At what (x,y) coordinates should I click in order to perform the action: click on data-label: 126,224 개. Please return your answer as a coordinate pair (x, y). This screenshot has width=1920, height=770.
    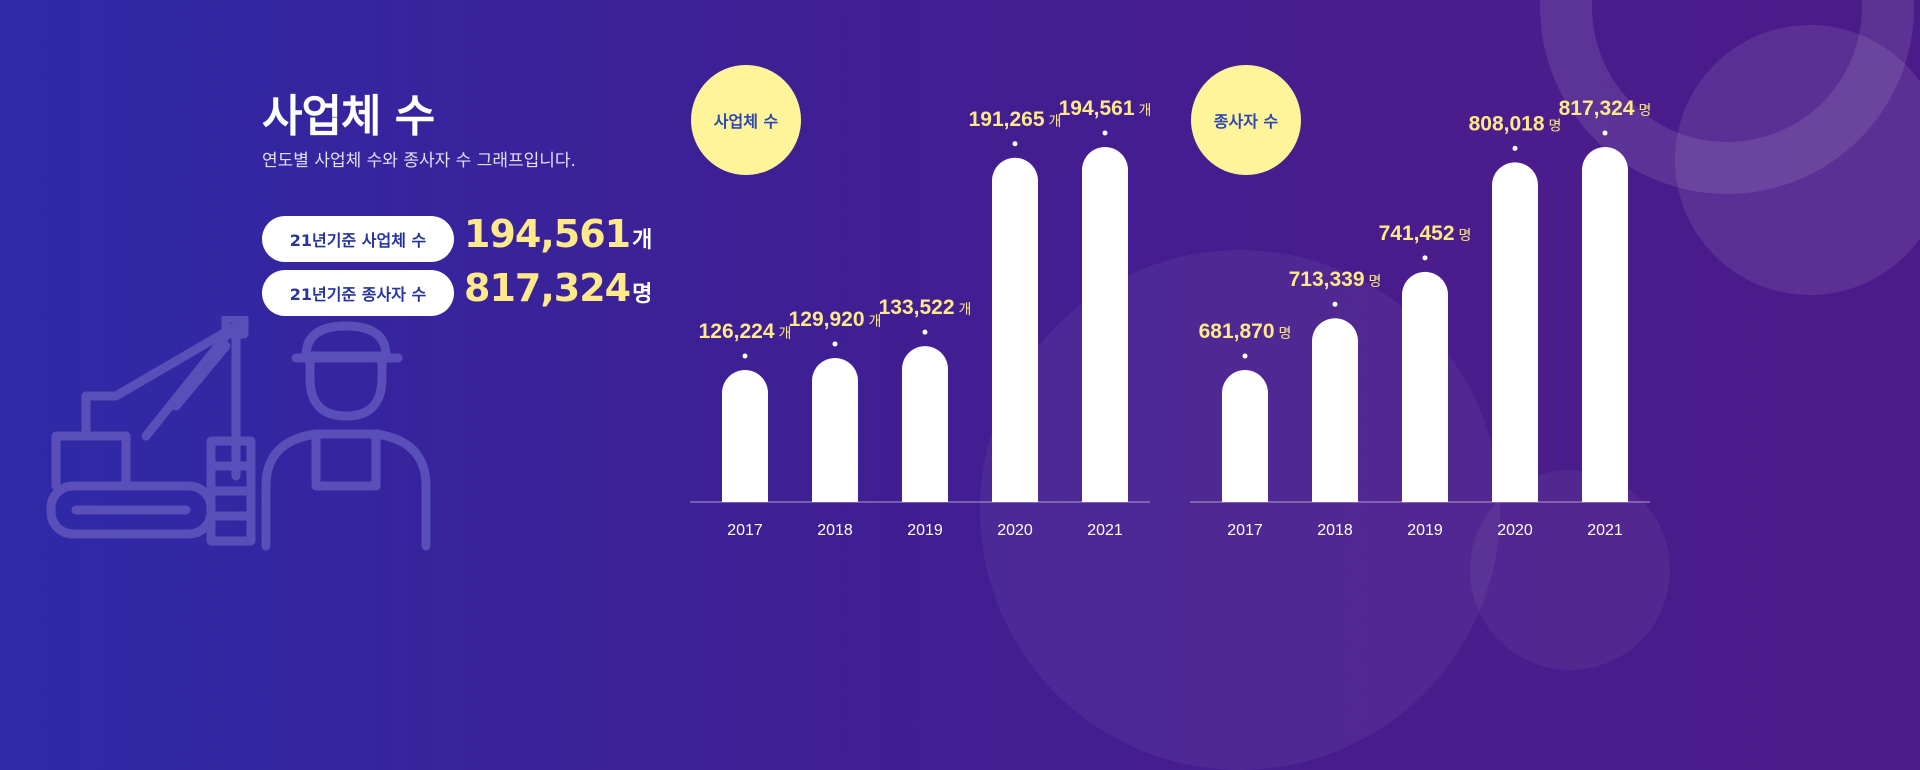
    Looking at the image, I should click on (745, 331).